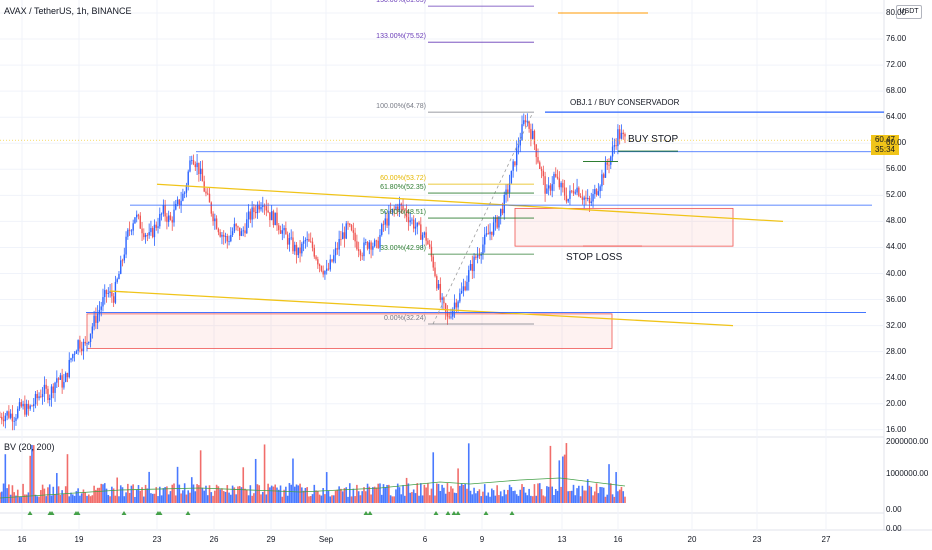 Image resolution: width=932 pixels, height=550 pixels. Describe the element at coordinates (896, 117) in the screenshot. I see `price-tick: 64.00` at that location.